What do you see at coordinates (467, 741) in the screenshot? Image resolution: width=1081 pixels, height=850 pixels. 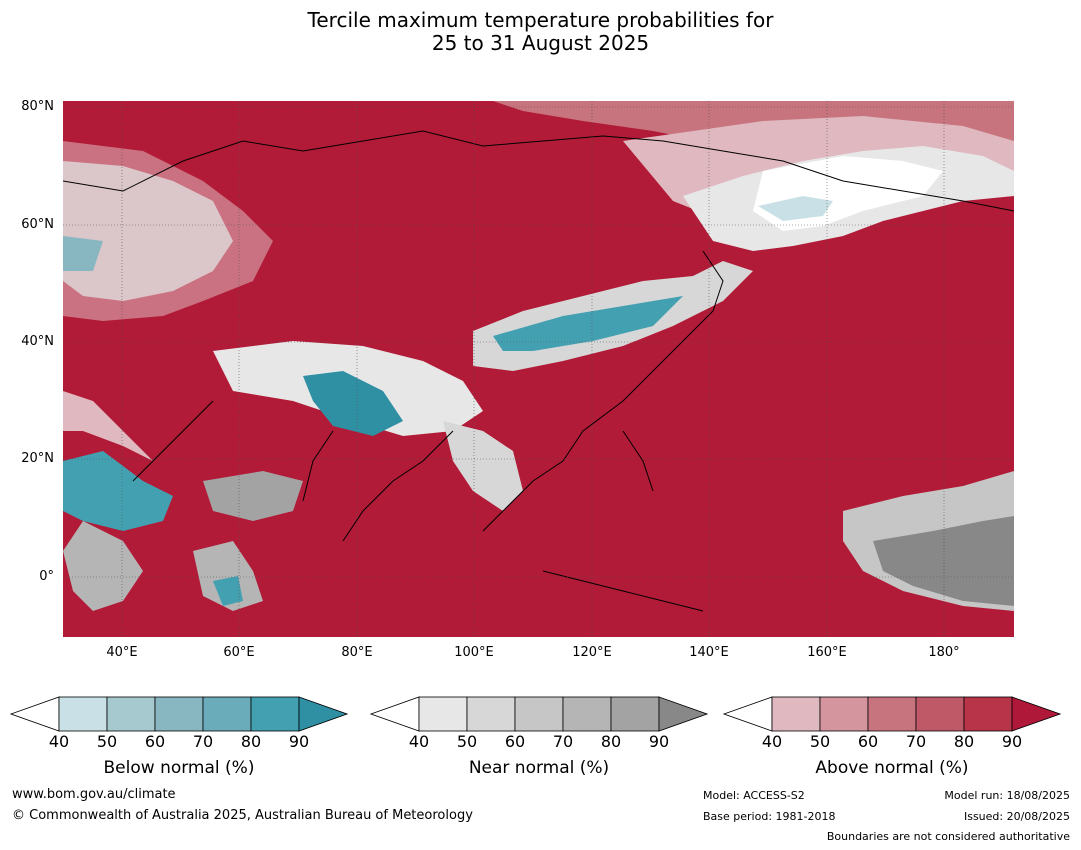 I see `cb-near-tick: 50` at bounding box center [467, 741].